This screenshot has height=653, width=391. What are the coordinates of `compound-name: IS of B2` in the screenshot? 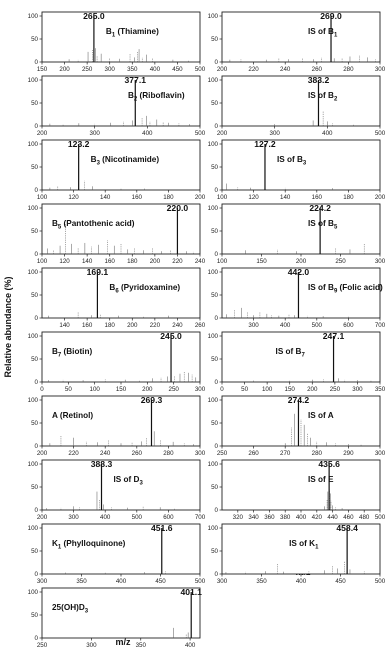 It's located at (323, 97).